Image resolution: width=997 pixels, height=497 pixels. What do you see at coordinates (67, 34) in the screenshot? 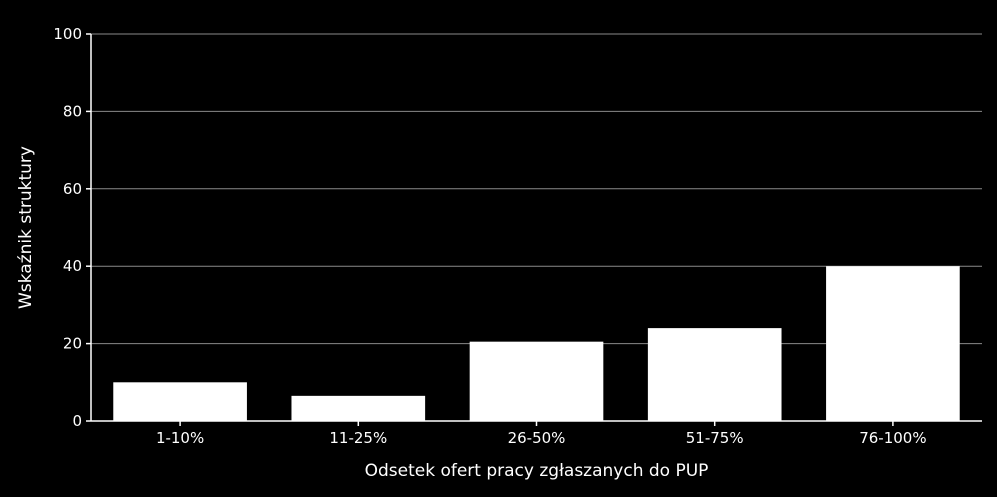
I see `y-tick-label: 100` at bounding box center [67, 34].